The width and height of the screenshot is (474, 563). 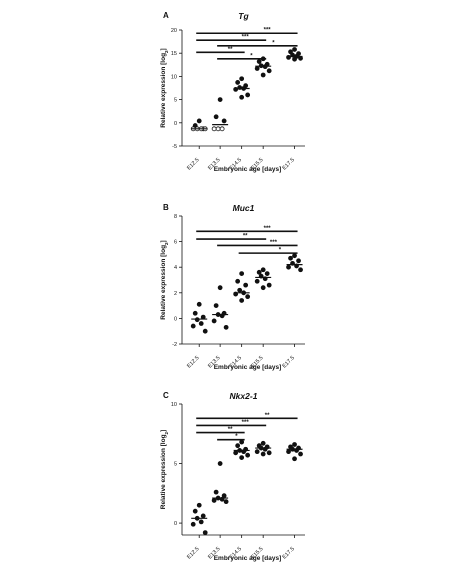 What do you see at coordinates (244, 208) in the screenshot?
I see `chart-title: Muc1` at bounding box center [244, 208].